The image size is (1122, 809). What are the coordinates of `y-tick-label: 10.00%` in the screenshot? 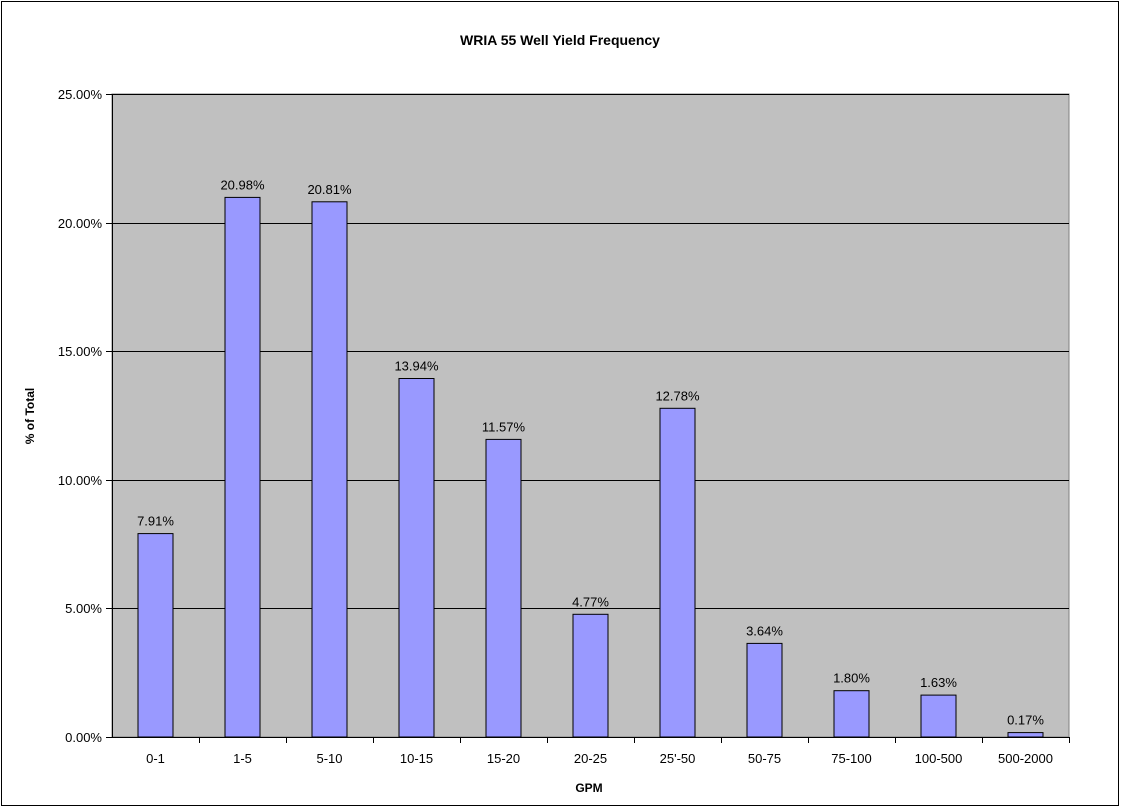 It's located at (80, 480).